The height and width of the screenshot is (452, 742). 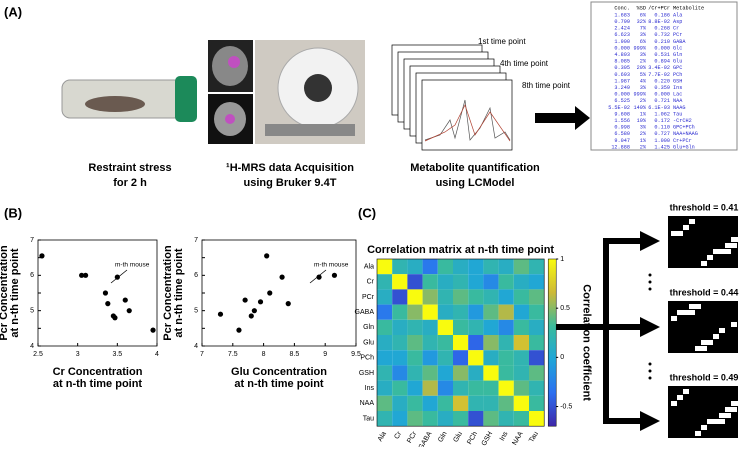 I want to click on colorbar, so click(x=552, y=342).